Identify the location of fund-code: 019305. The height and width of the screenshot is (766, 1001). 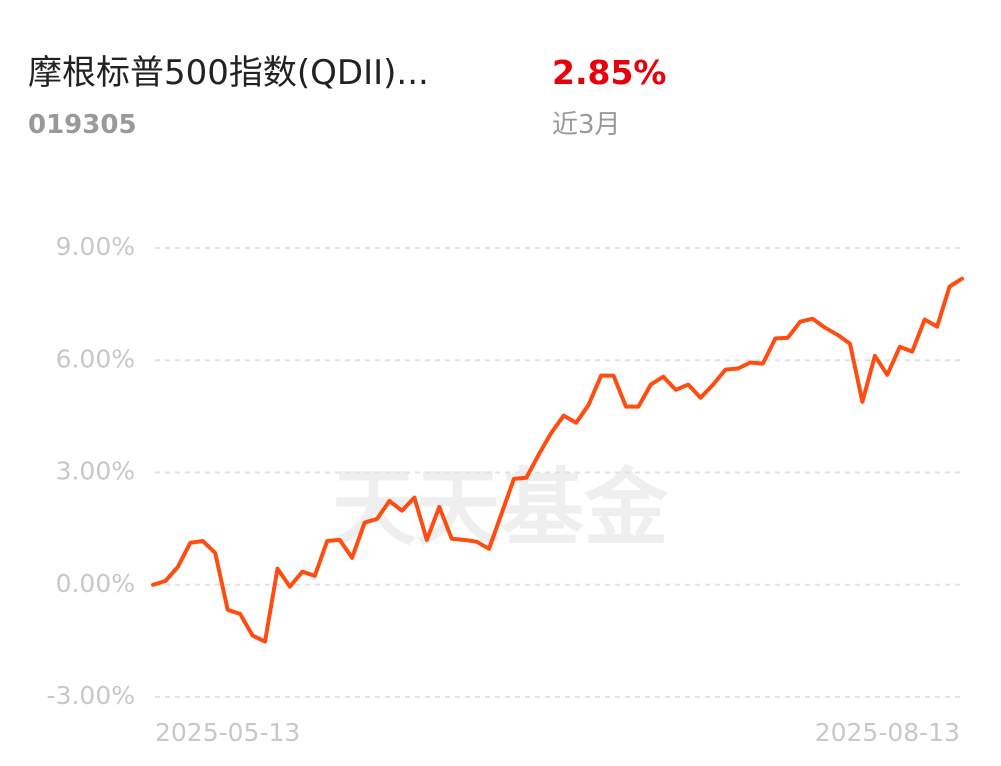
(82, 125).